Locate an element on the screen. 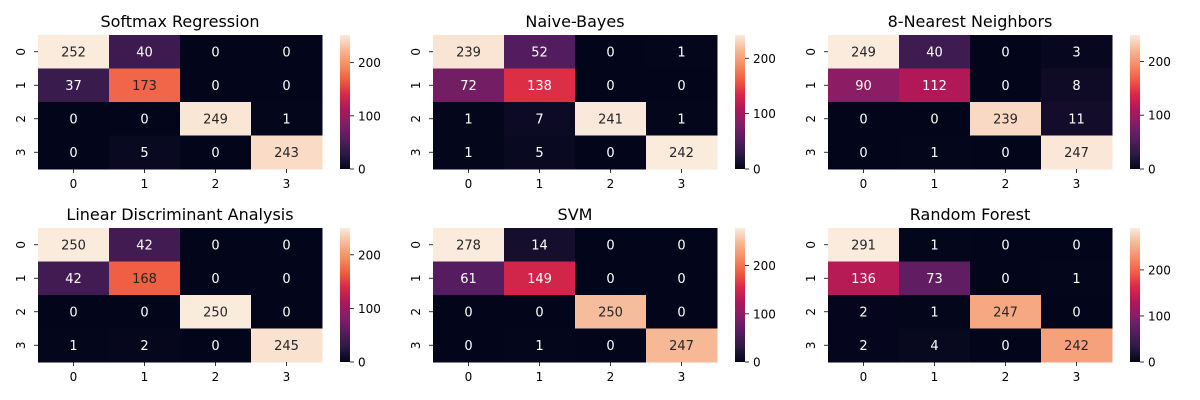  x-tick-label: 2 is located at coordinates (611, 184).